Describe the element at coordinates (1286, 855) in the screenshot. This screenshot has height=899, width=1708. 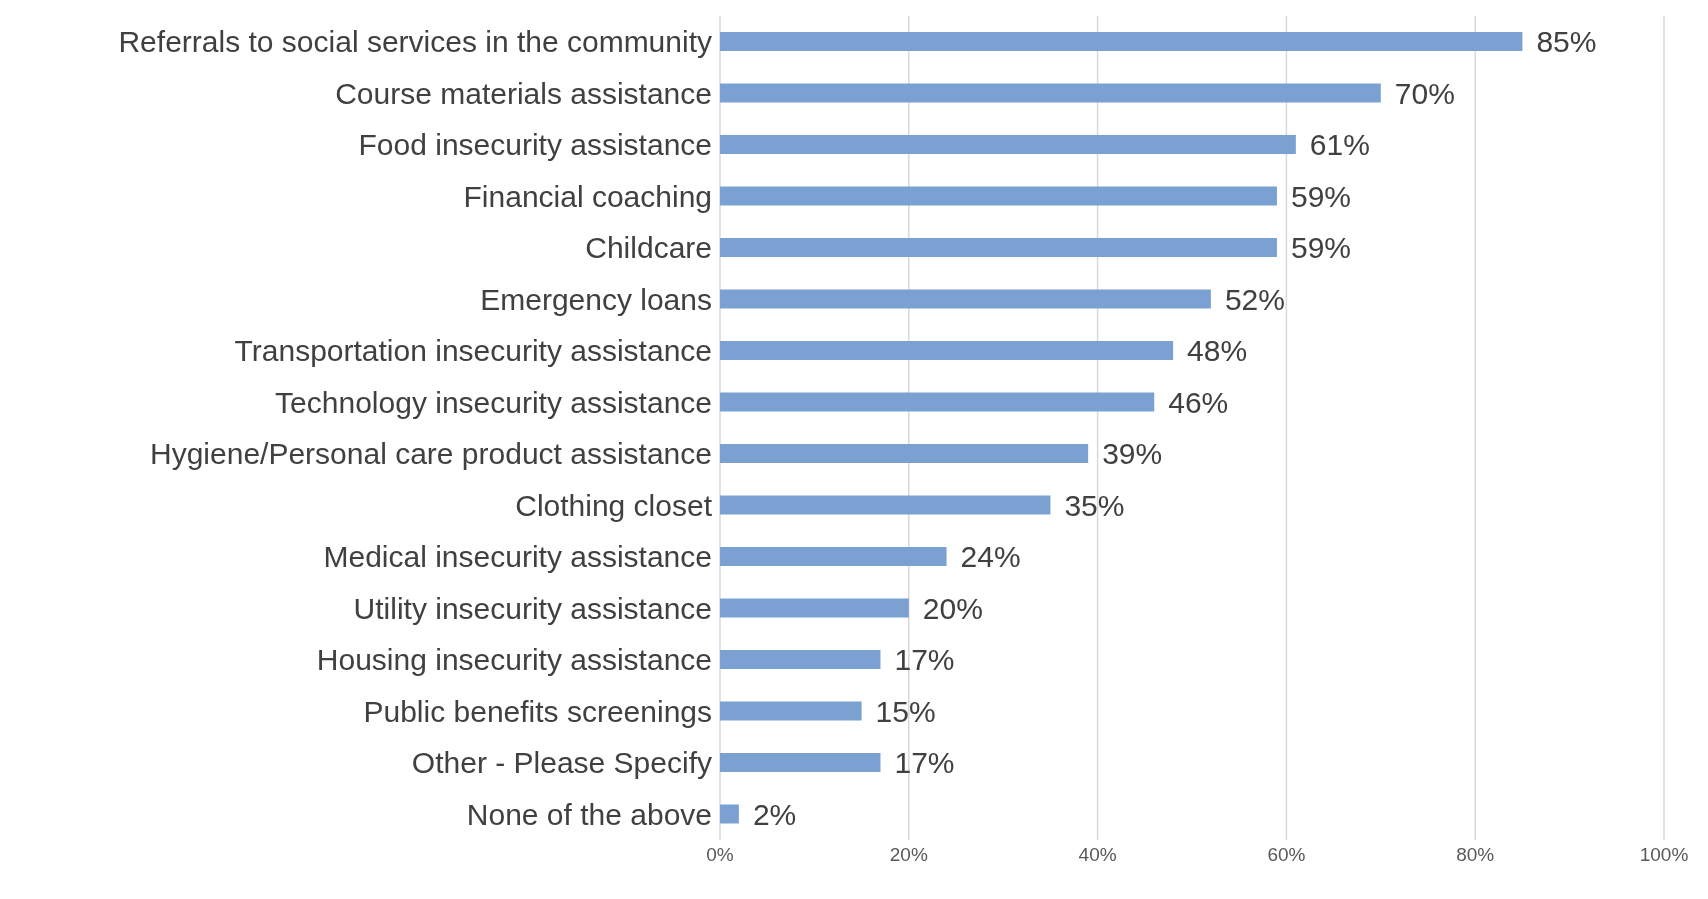
I see `x-tick-label: 60%` at that location.